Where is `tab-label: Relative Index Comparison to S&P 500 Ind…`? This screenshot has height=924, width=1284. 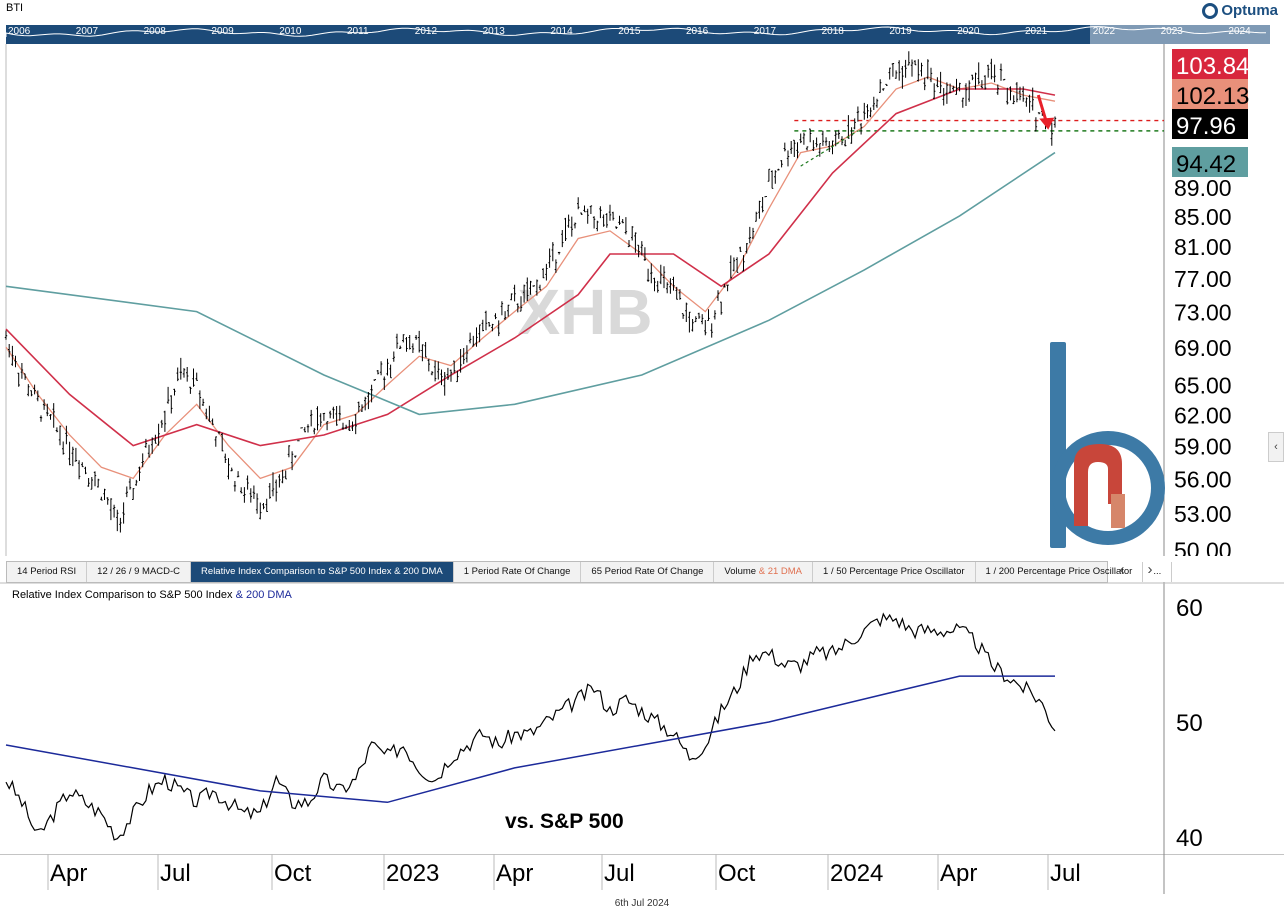 tab-label: Relative Index Comparison to S&P 500 Ind… is located at coordinates (322, 571).